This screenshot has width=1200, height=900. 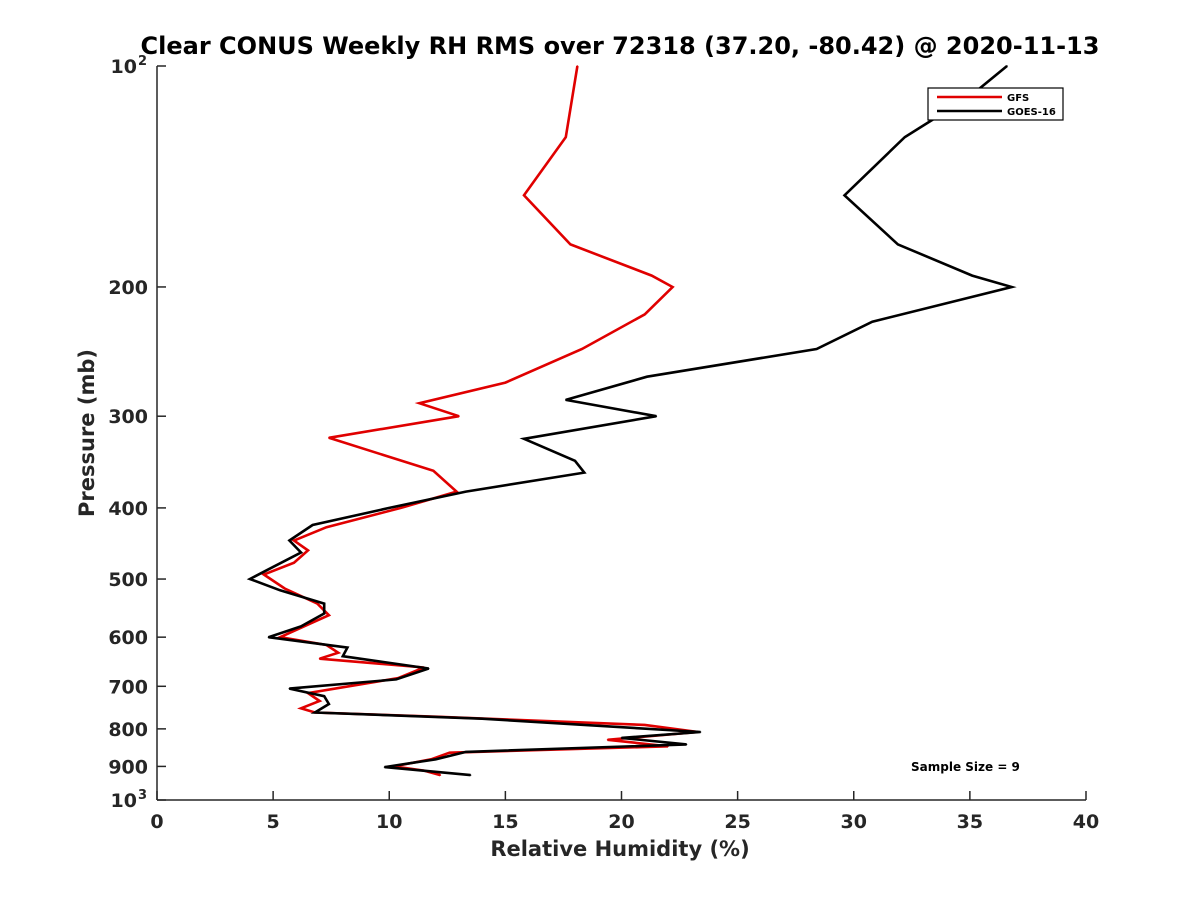 What do you see at coordinates (142, 795) in the screenshot?
I see `y-tick-label-exponent: 3` at bounding box center [142, 795].